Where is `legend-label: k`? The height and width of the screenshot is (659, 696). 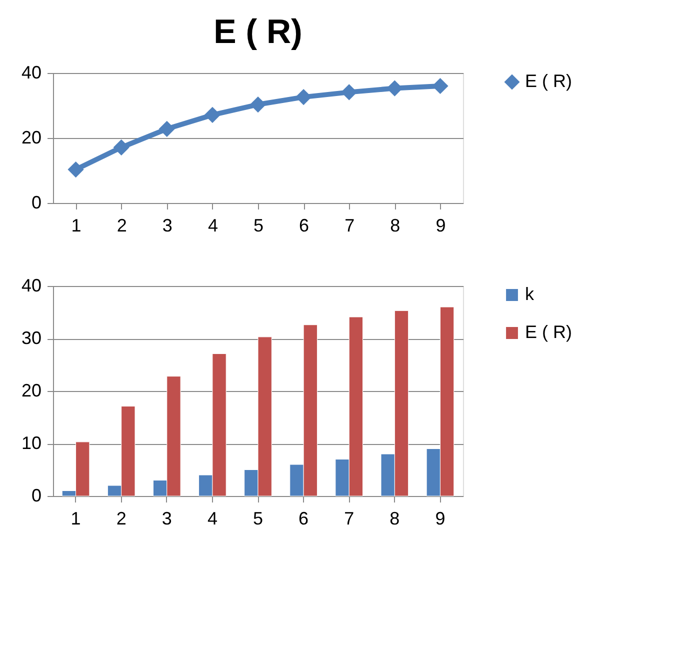 legend-label: k is located at coordinates (530, 294).